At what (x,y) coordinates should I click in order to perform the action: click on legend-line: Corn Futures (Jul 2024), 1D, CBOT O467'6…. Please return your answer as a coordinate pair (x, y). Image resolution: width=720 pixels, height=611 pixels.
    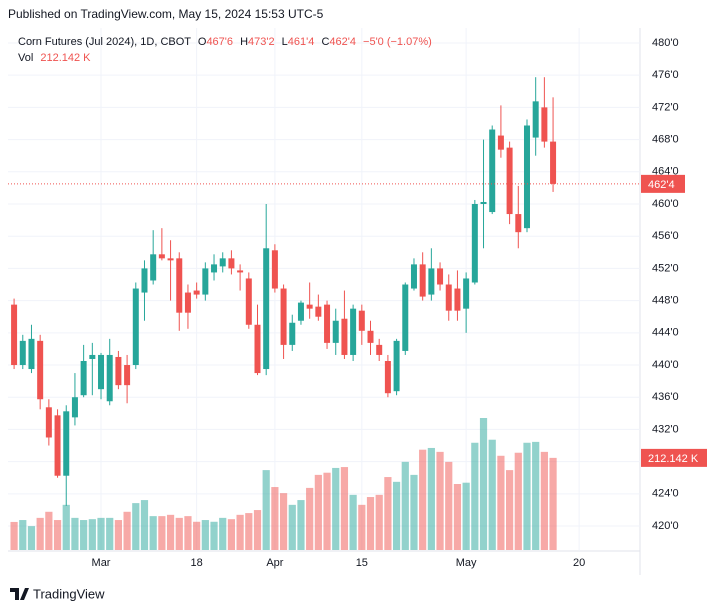
    Looking at the image, I should click on (225, 42).